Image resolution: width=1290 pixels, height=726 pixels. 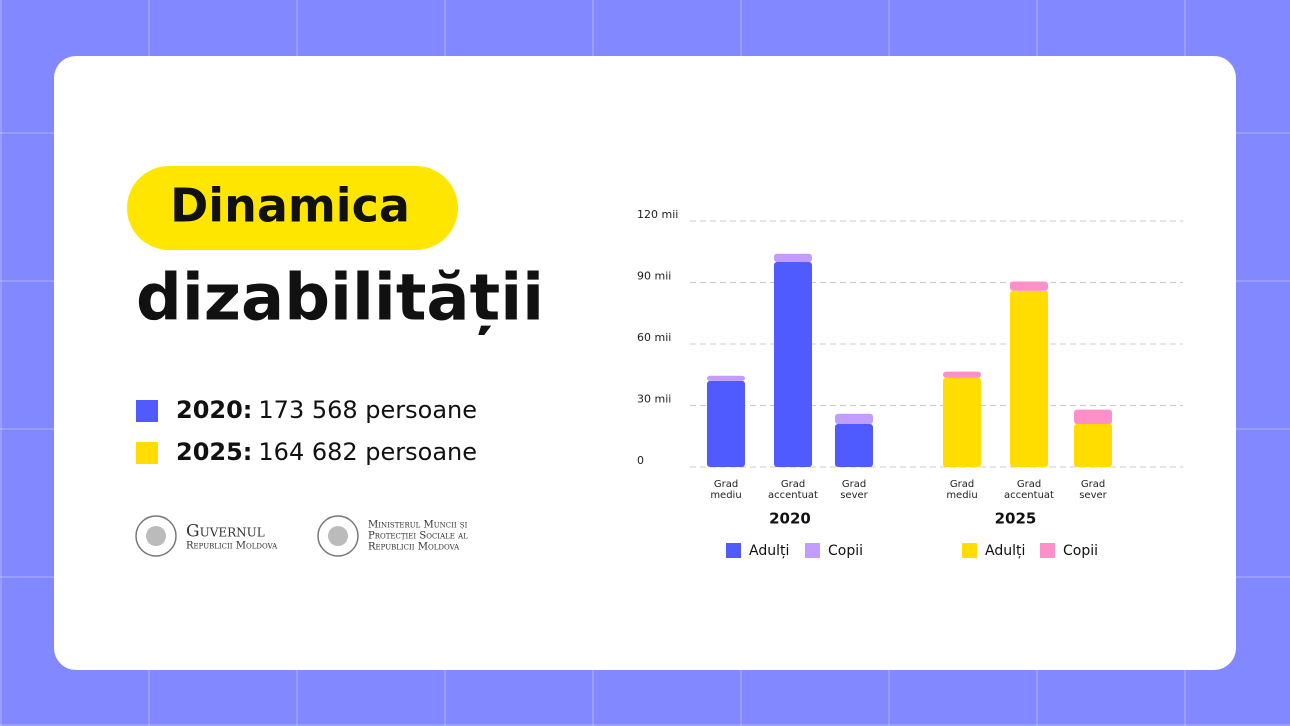 I want to click on summary-line: 2025: 164 682 persoane, so click(x=326, y=452).